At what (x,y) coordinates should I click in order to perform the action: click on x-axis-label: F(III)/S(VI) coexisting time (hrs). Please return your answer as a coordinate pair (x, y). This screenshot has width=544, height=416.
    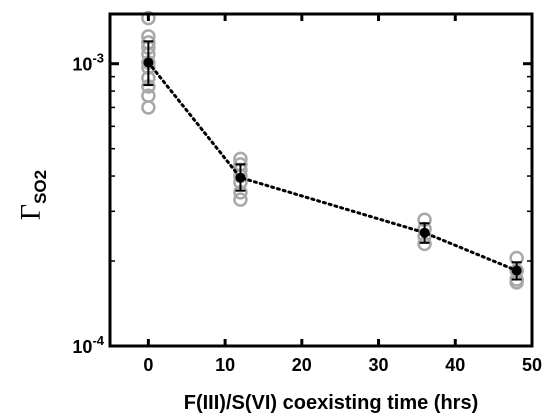
    Looking at the image, I should click on (331, 403).